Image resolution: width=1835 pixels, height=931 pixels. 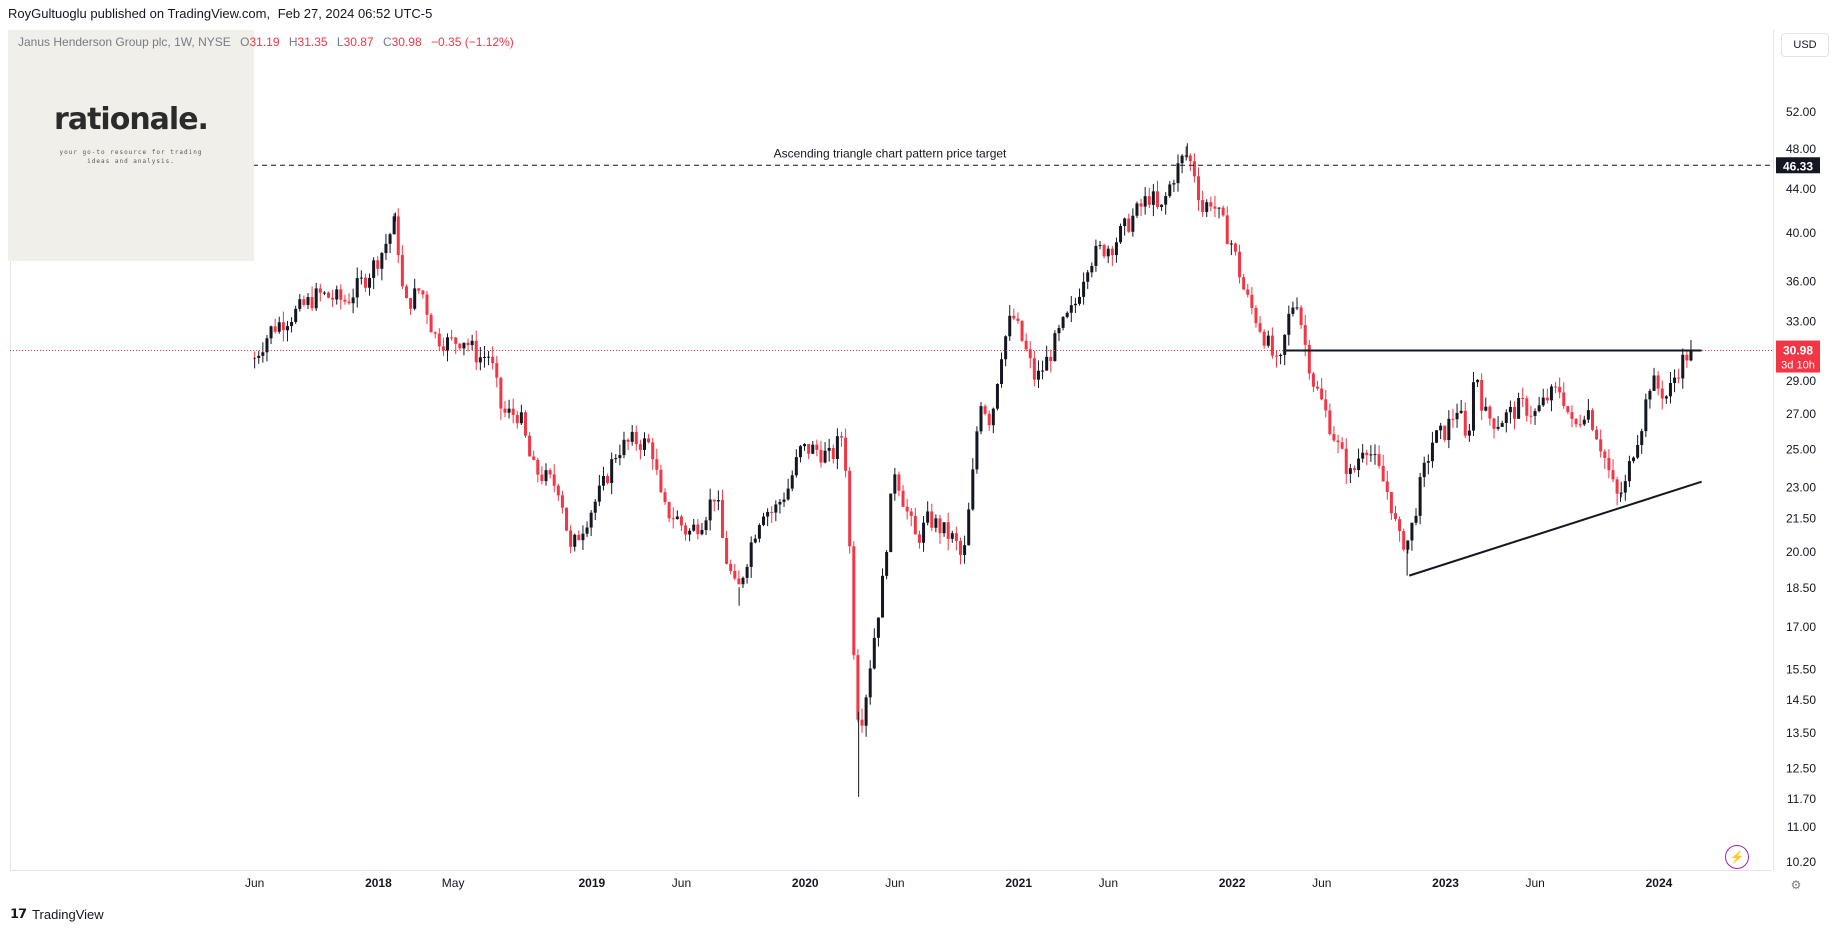 I want to click on last-price-badge, so click(x=1798, y=356).